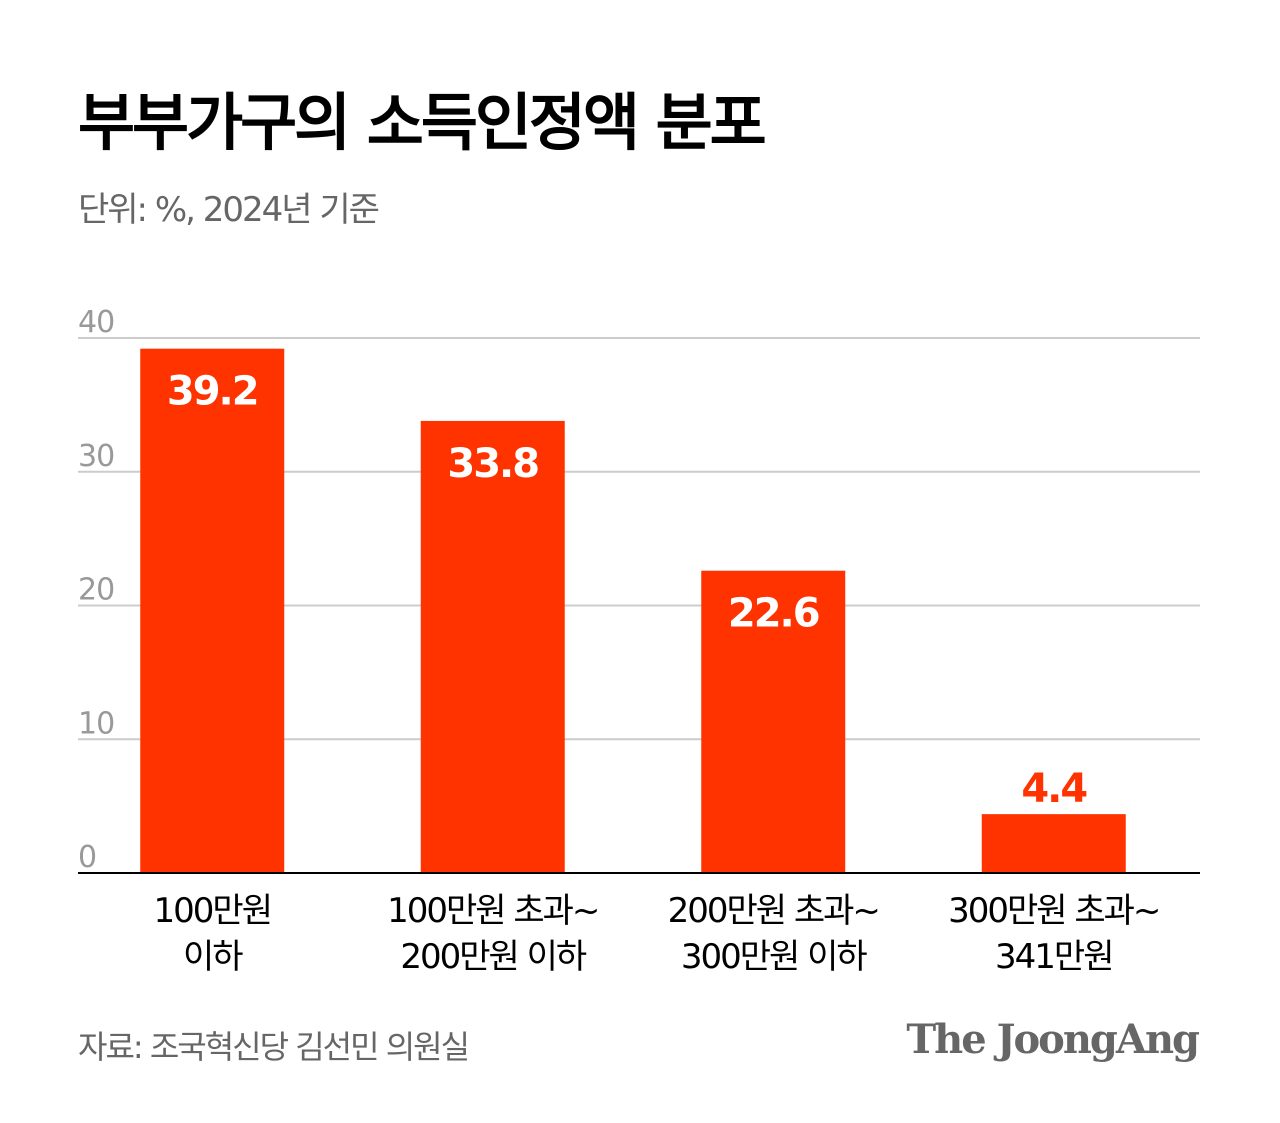  Describe the element at coordinates (96, 590) in the screenshot. I see `y-tick-label: 20` at that location.